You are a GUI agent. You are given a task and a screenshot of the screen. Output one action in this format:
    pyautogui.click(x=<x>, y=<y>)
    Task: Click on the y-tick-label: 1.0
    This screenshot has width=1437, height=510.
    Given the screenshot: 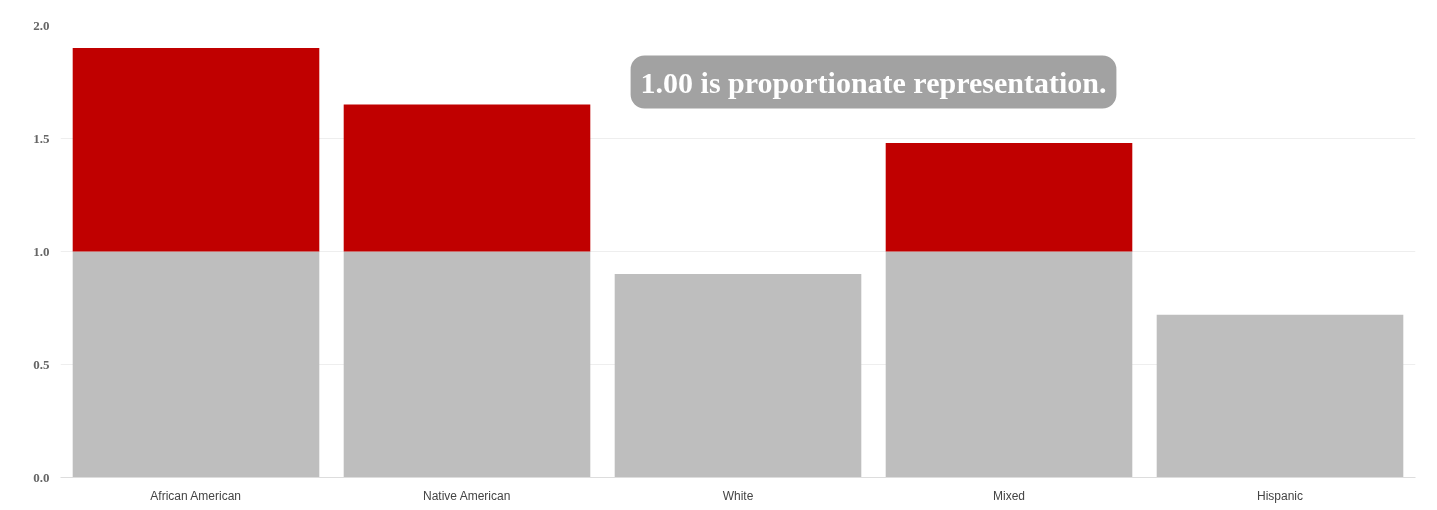 What is the action you would take?
    pyautogui.click(x=41, y=251)
    